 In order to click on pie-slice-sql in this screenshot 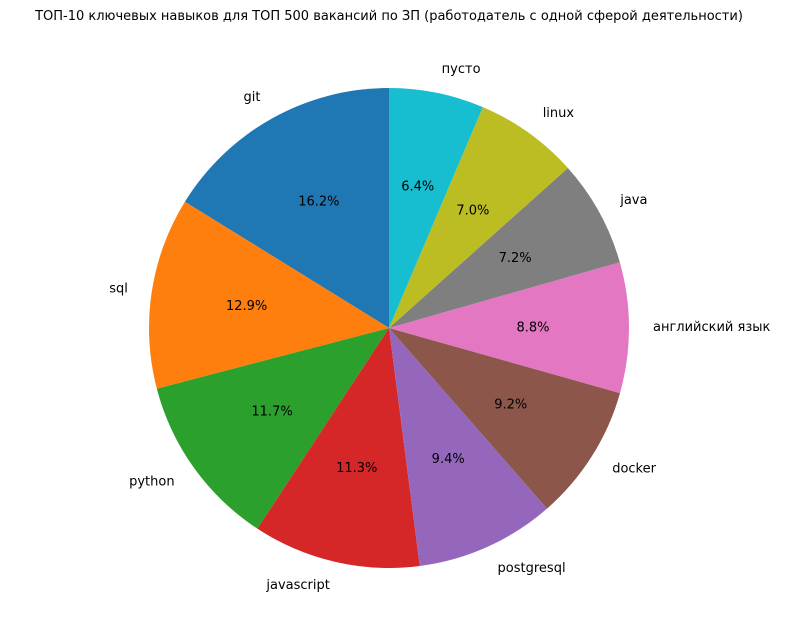, I will do `click(269, 295)`.